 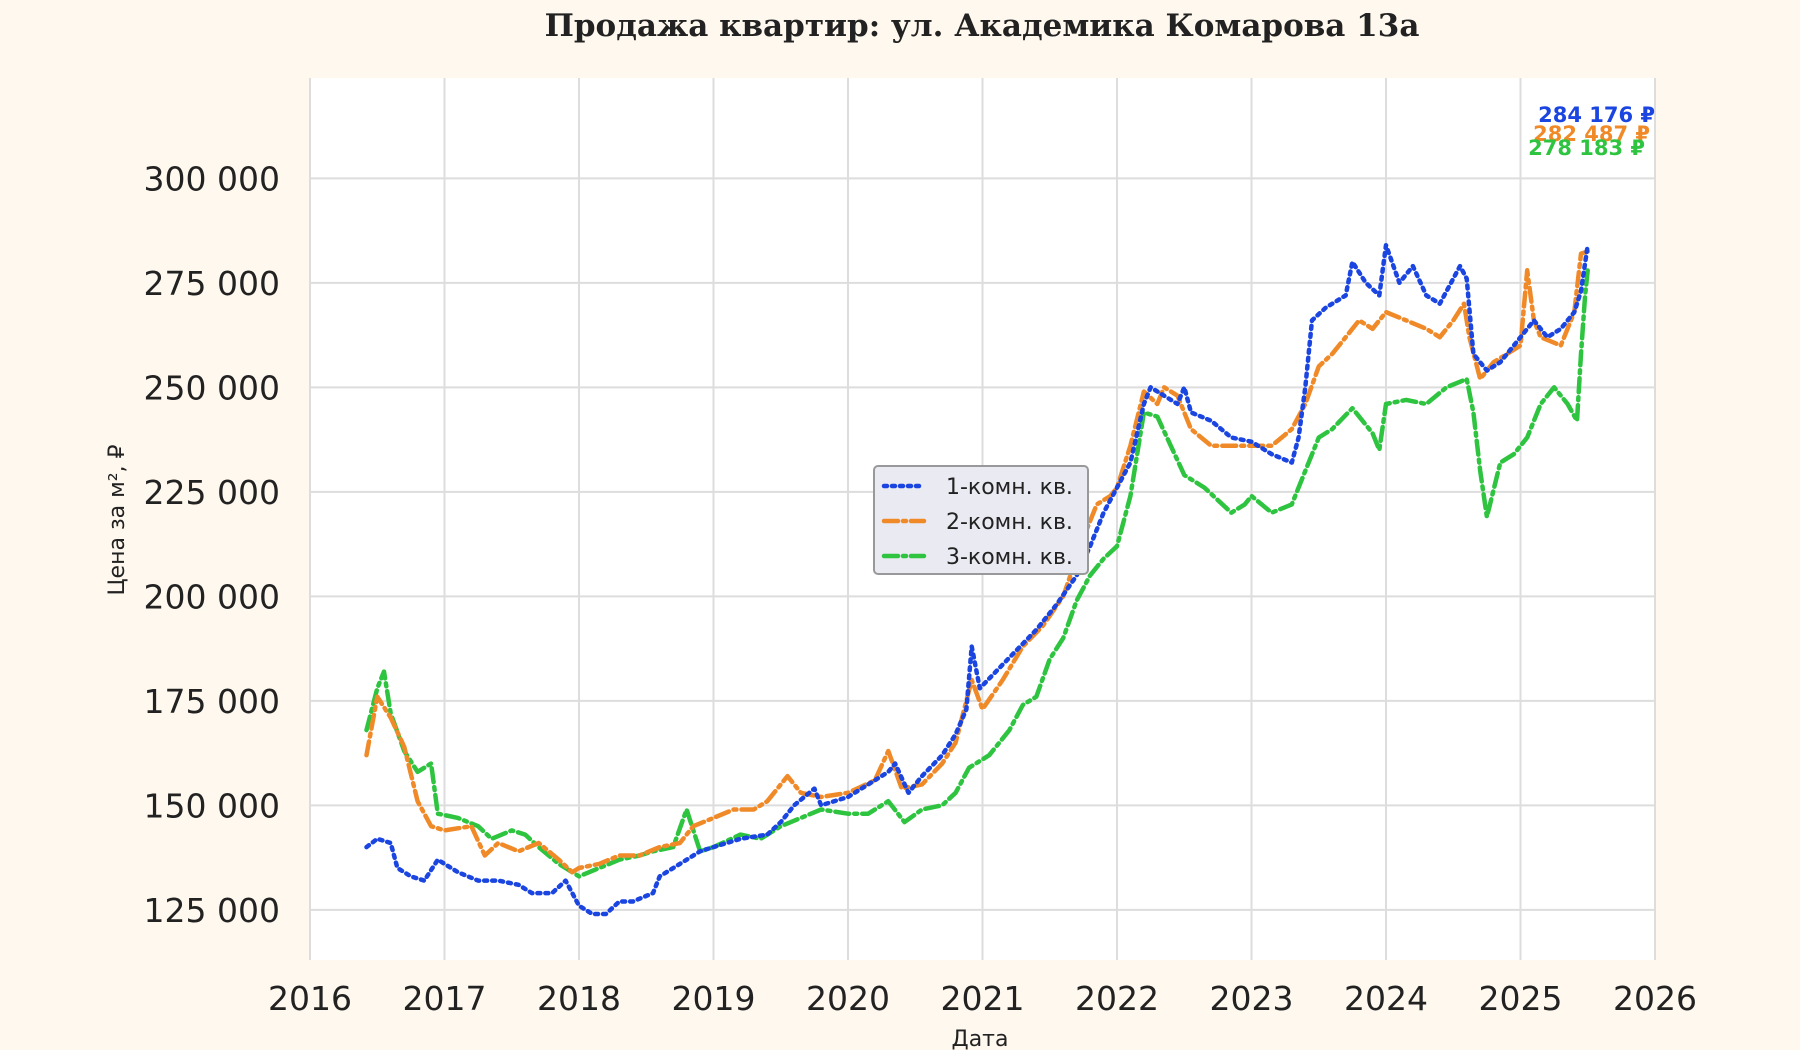 What do you see at coordinates (714, 998) in the screenshot?
I see `x-tick-label: 2019` at bounding box center [714, 998].